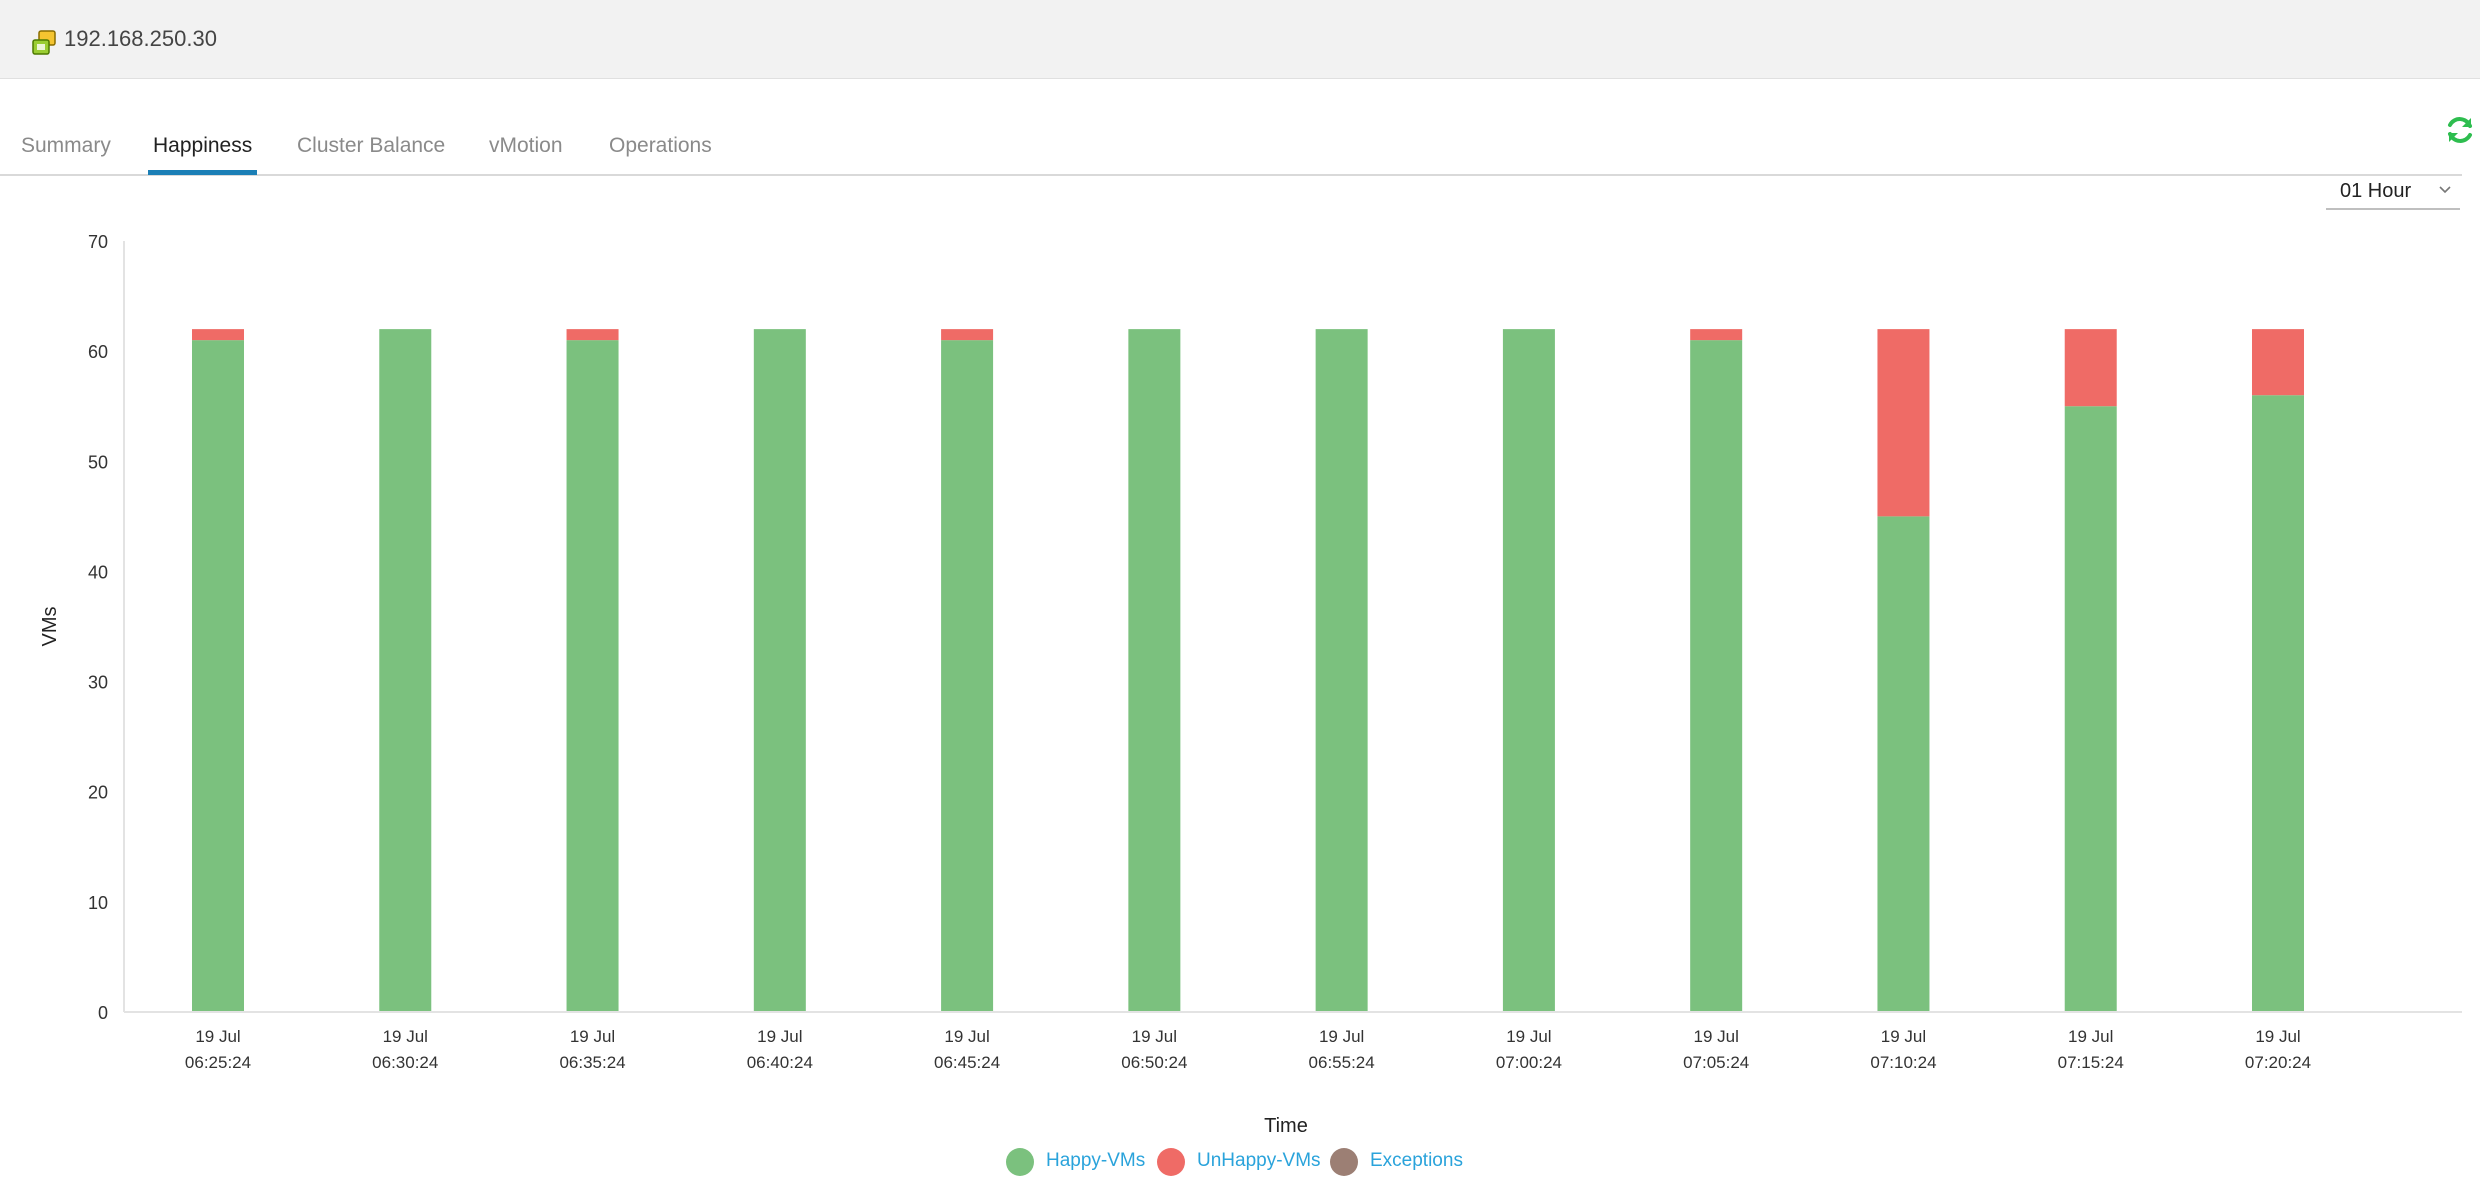 The image size is (2480, 1188). What do you see at coordinates (1096, 1160) in the screenshot?
I see `legend-happy-label: Happy-VMs` at bounding box center [1096, 1160].